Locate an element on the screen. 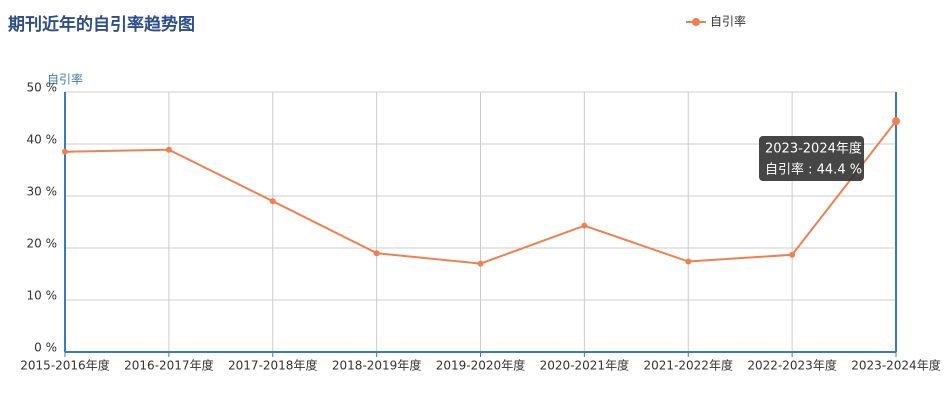  y-tick-label: 0 % is located at coordinates (45, 348).